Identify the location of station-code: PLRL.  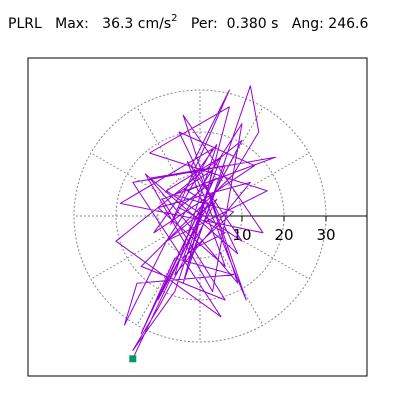
(25, 23).